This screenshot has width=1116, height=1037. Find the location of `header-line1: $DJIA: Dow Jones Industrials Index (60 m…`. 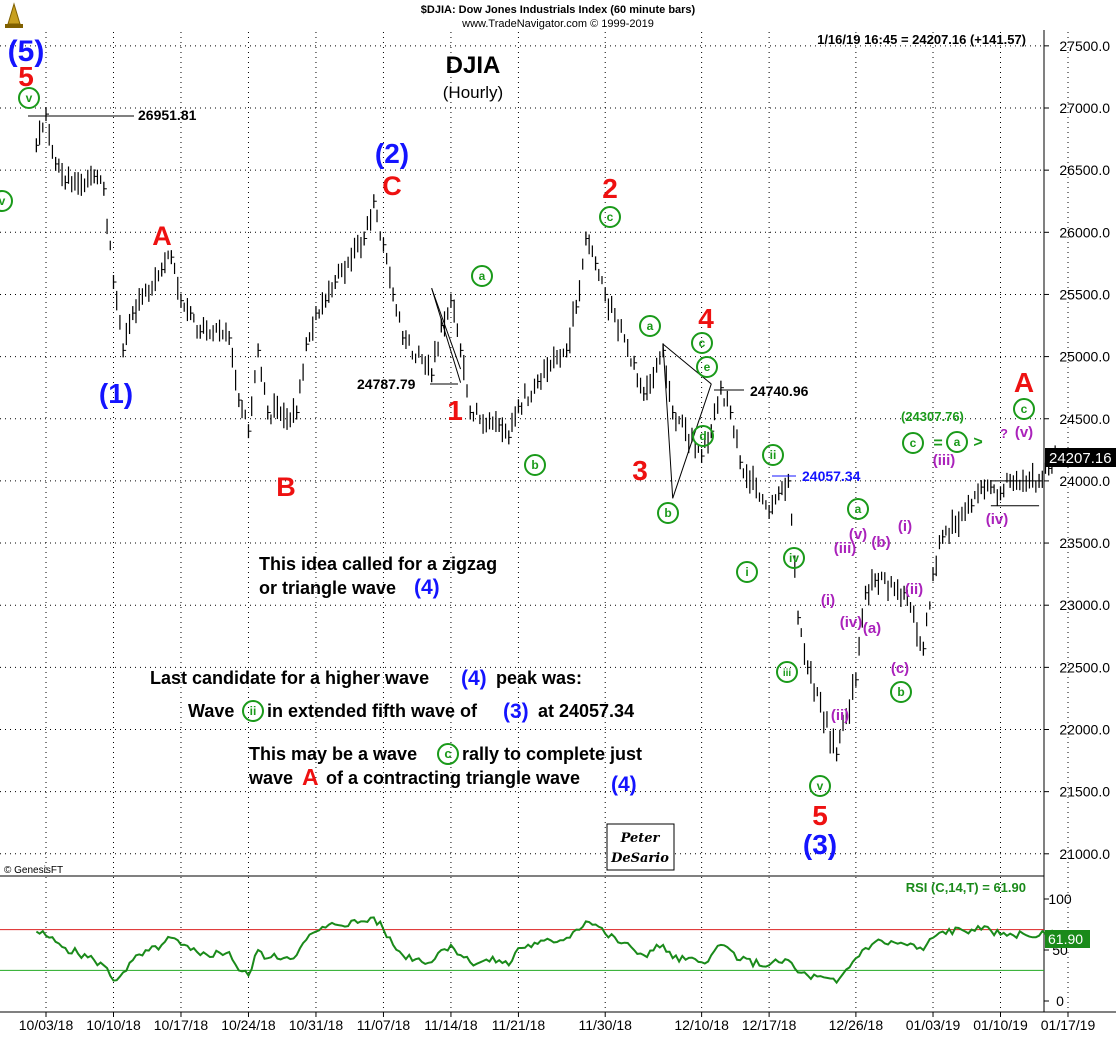

header-line1: $DJIA: Dow Jones Industrials Index (60 m… is located at coordinates (558, 10).